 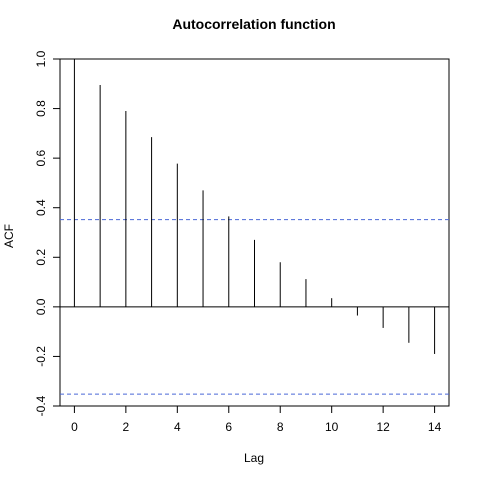 What do you see at coordinates (41, 405) in the screenshot?
I see `y-tick-label: -0.4` at bounding box center [41, 405].